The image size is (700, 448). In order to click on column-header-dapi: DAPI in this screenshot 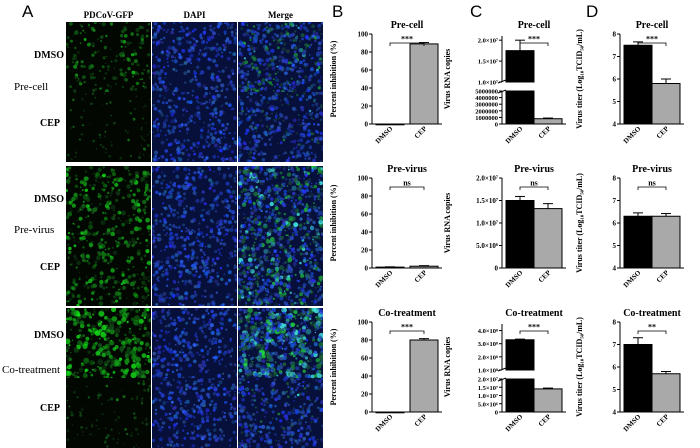, I will do `click(194, 15)`.